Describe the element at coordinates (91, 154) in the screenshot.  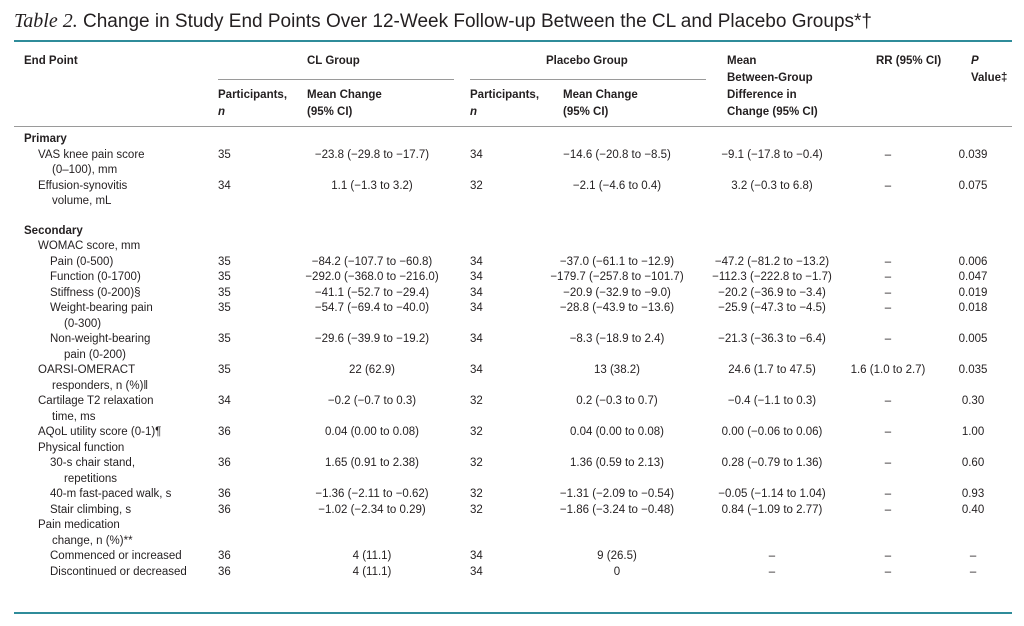
I see `endpoint-name: VAS knee pain score` at that location.